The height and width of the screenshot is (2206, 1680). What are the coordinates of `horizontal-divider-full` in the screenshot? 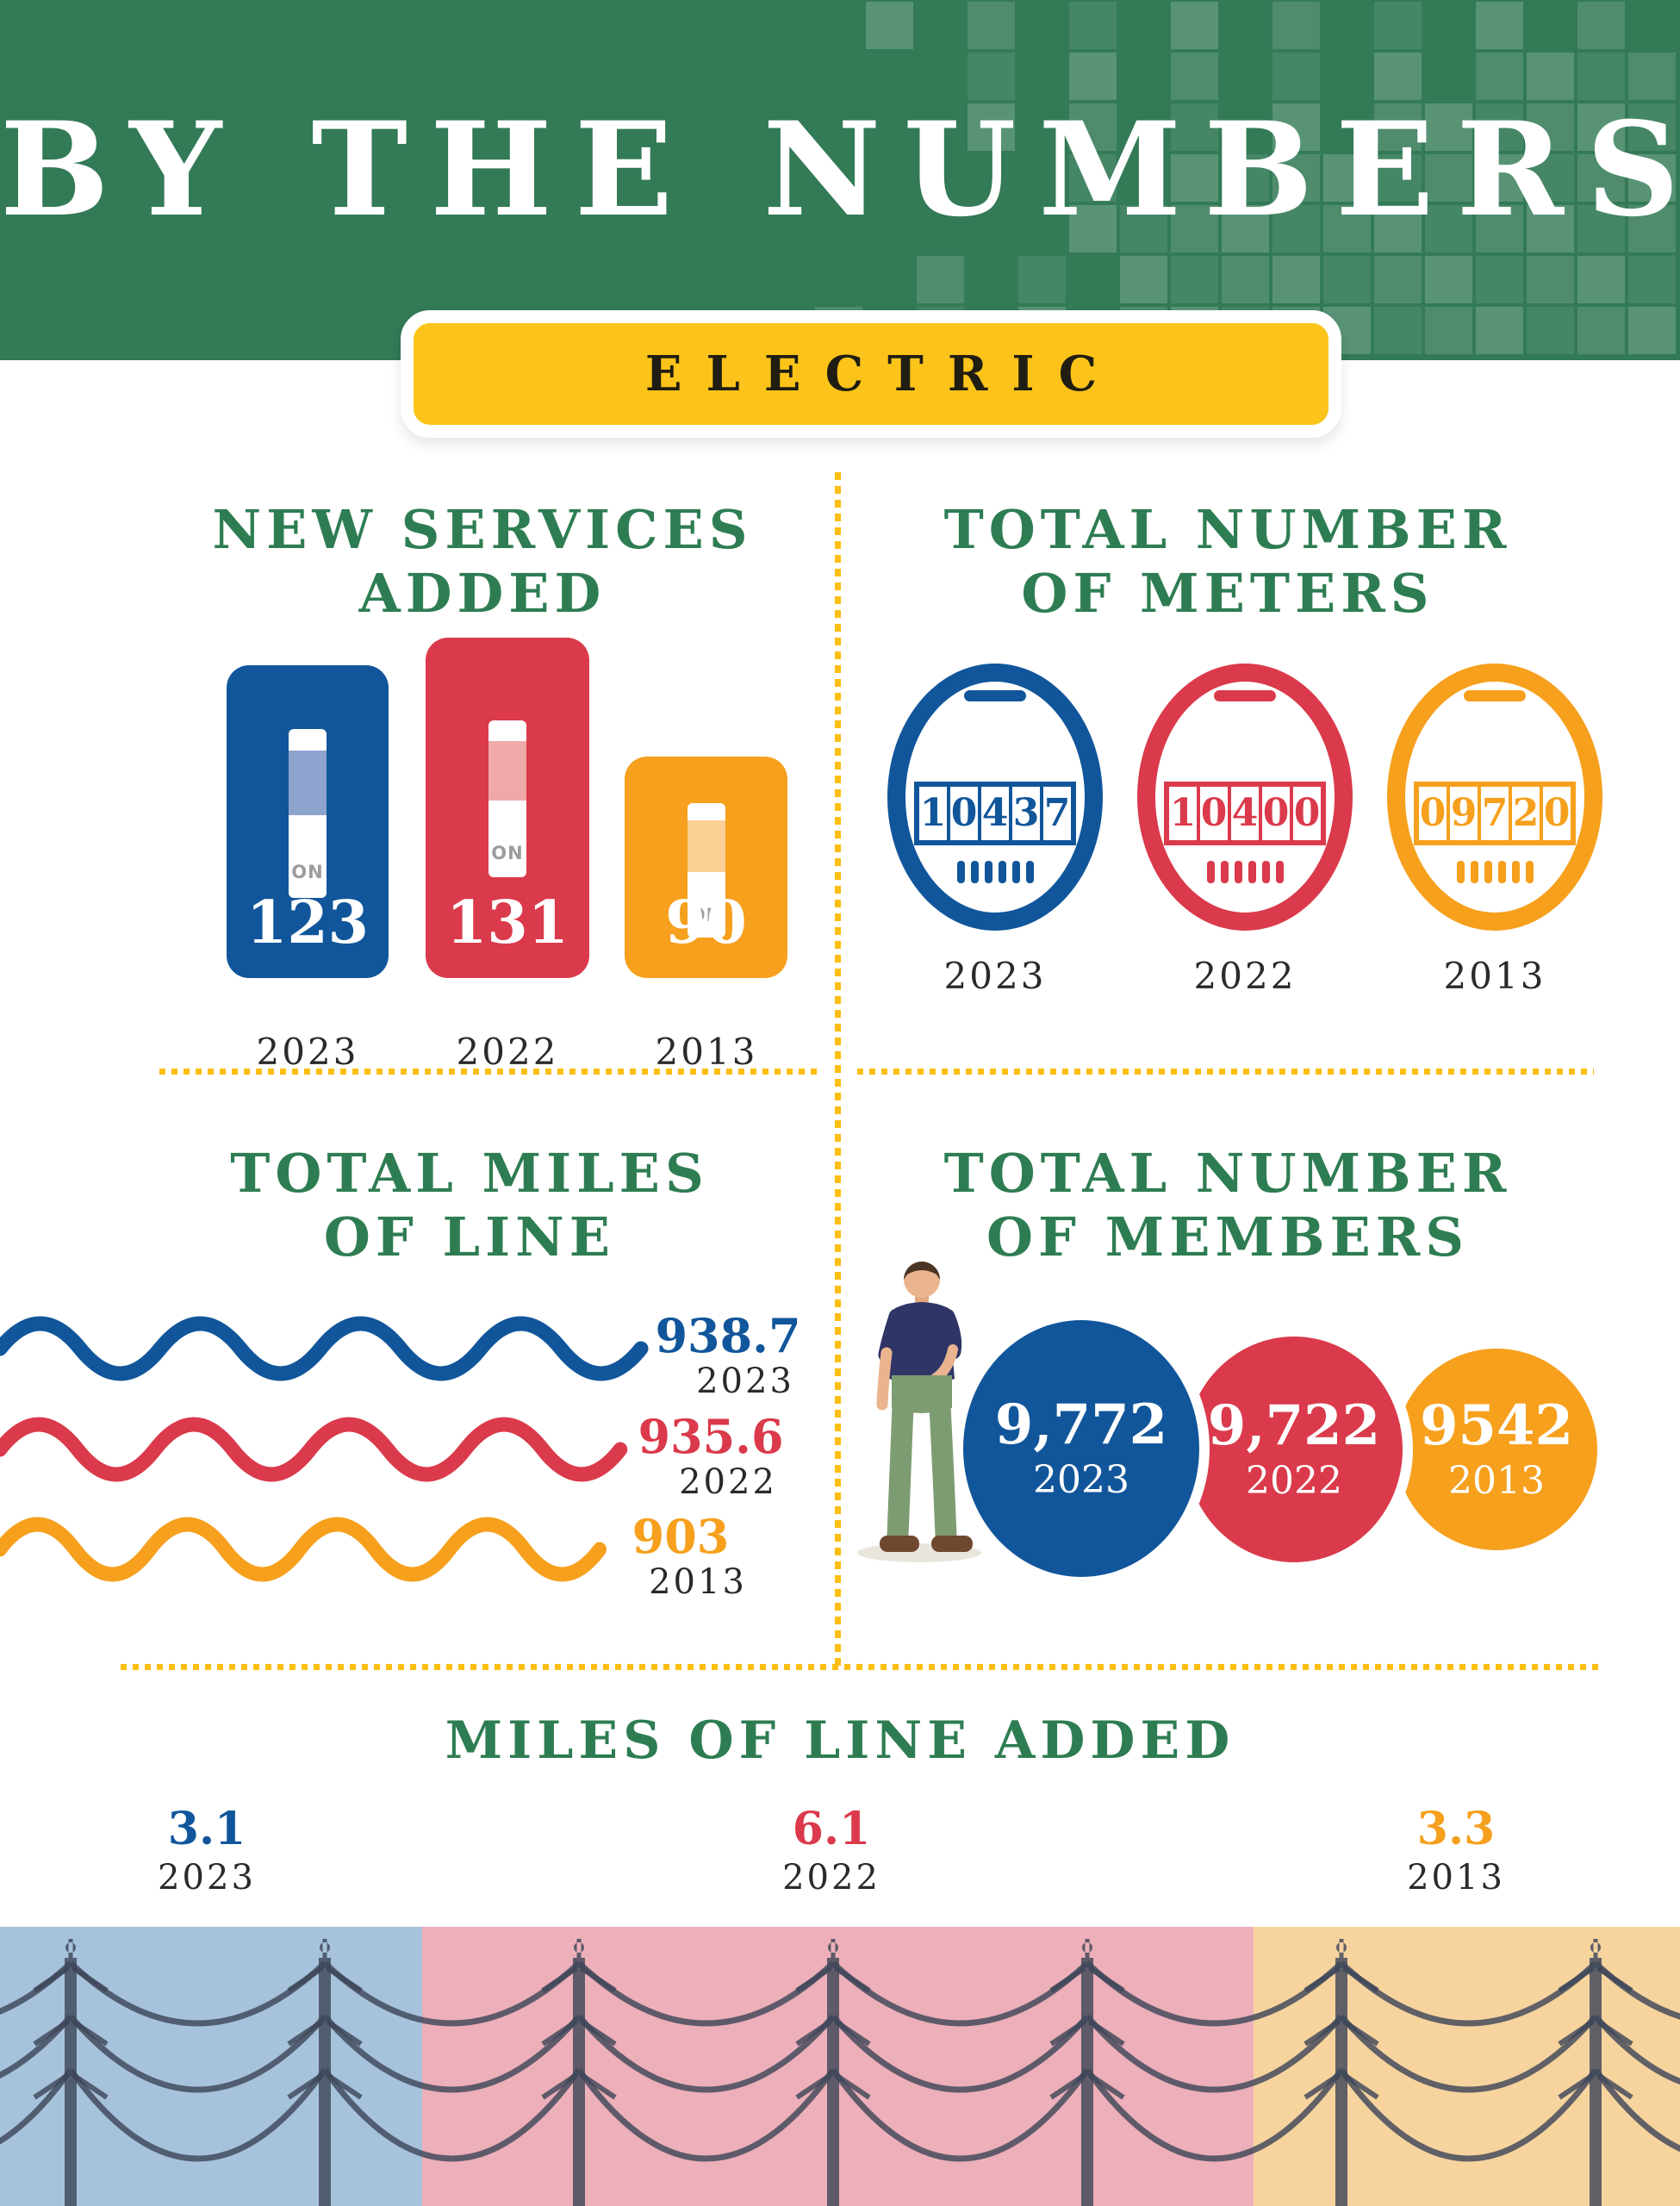 It's located at (860, 1667).